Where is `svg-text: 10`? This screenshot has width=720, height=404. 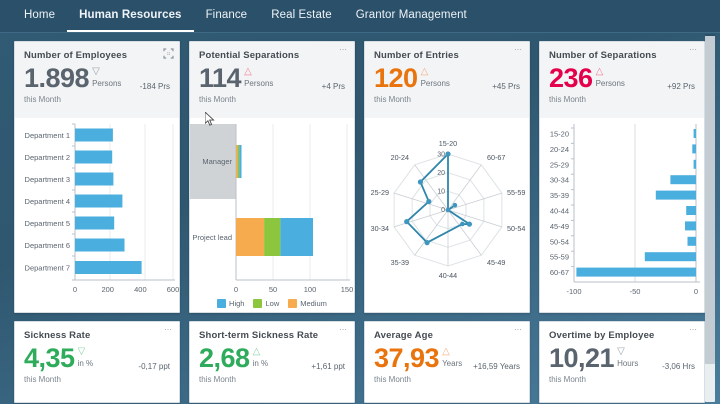 svg-text: 10 is located at coordinates (441, 192).